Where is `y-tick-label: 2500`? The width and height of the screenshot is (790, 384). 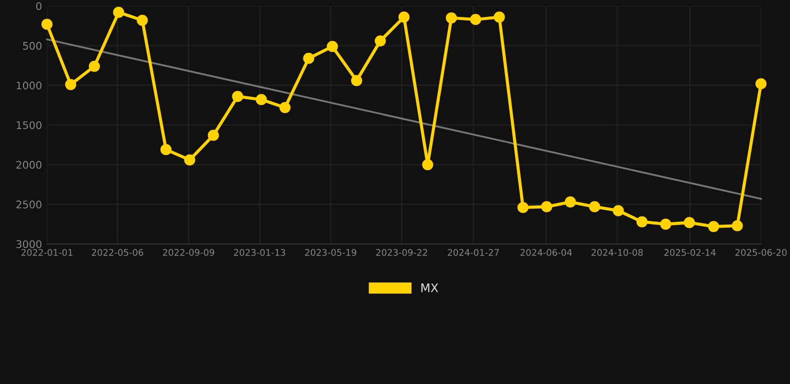
y-tick-label: 2500 is located at coordinates (29, 204).